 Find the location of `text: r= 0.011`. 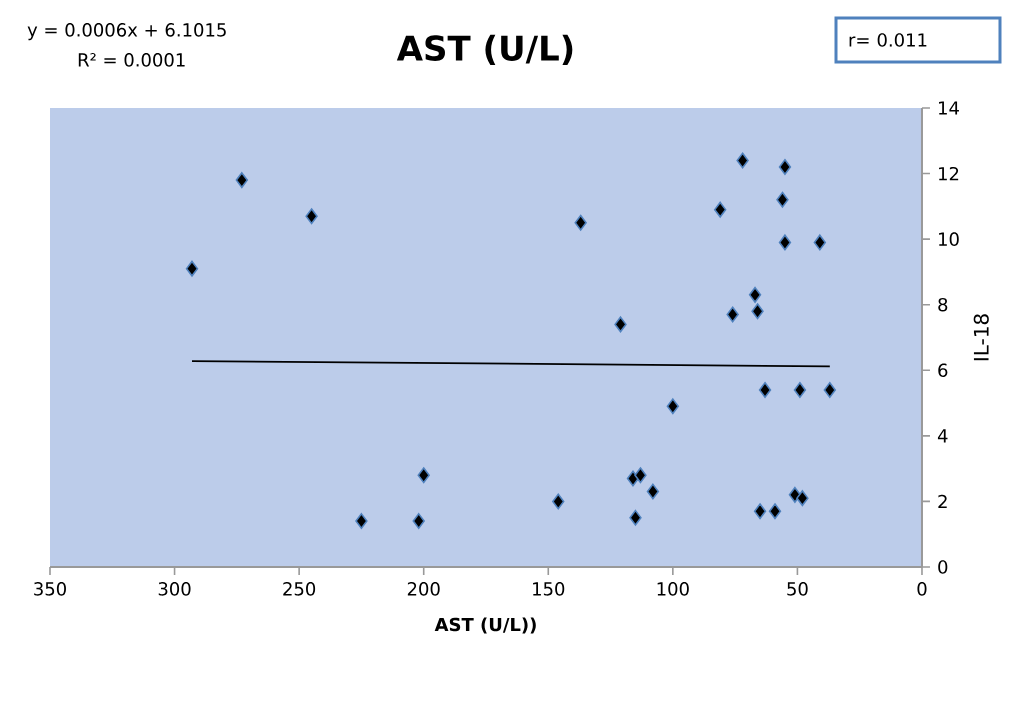

text: r= 0.011 is located at coordinates (888, 40).